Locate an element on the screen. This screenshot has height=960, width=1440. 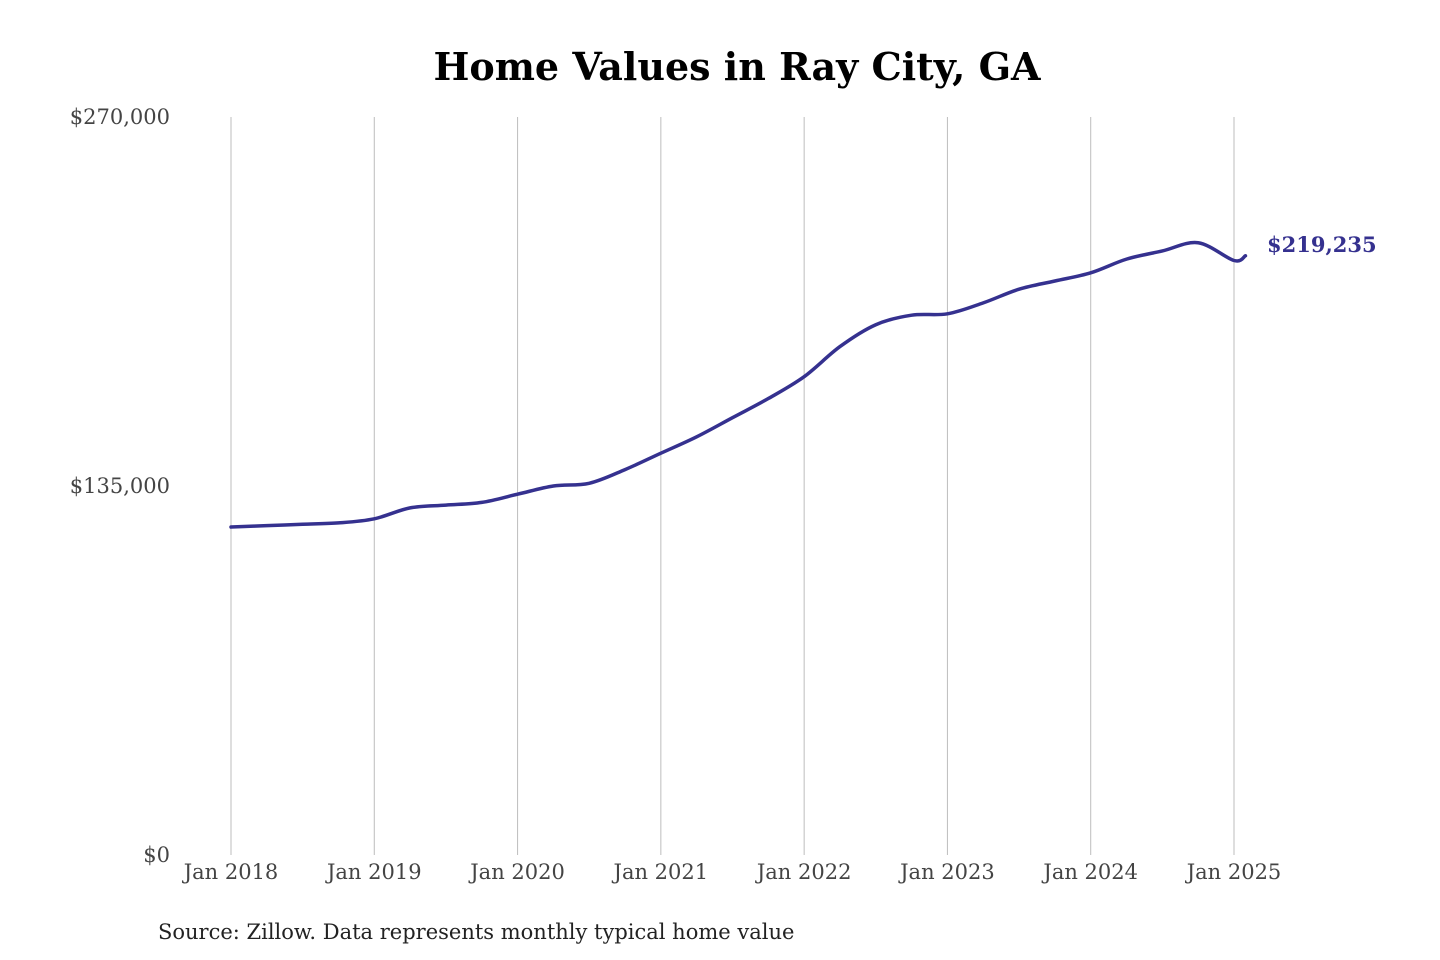
y-tick-label: $270,000 is located at coordinates (120, 117).